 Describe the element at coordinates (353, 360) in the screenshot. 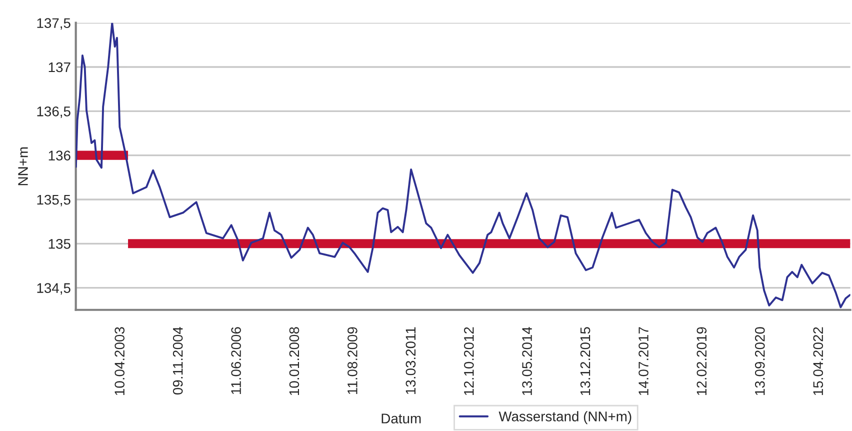

I see `x-tick-label: 11.08.2009` at that location.